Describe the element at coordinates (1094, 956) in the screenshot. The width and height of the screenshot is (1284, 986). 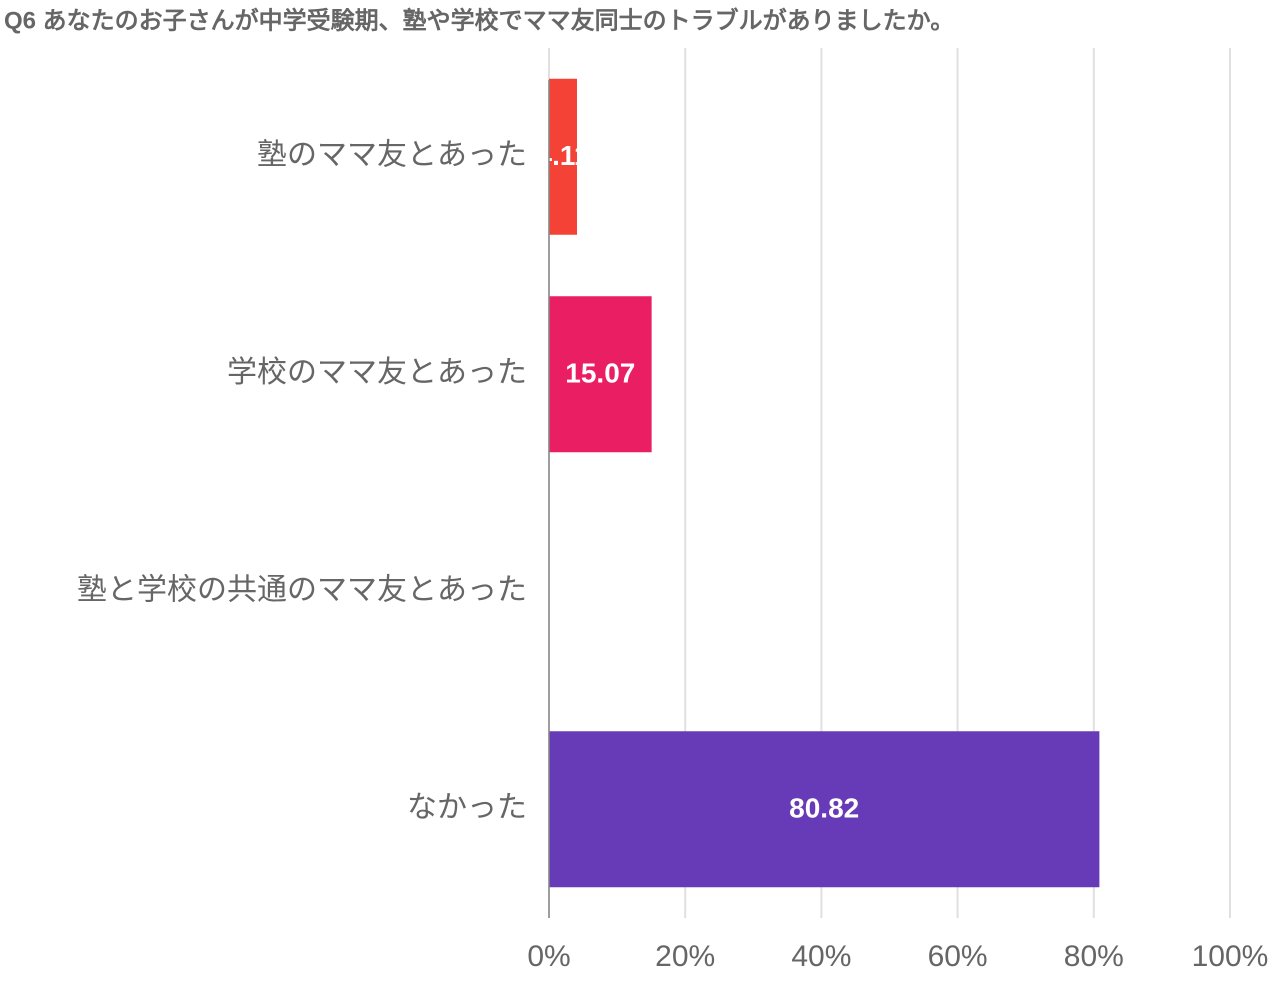
I see `x-tick-label: 80%` at that location.